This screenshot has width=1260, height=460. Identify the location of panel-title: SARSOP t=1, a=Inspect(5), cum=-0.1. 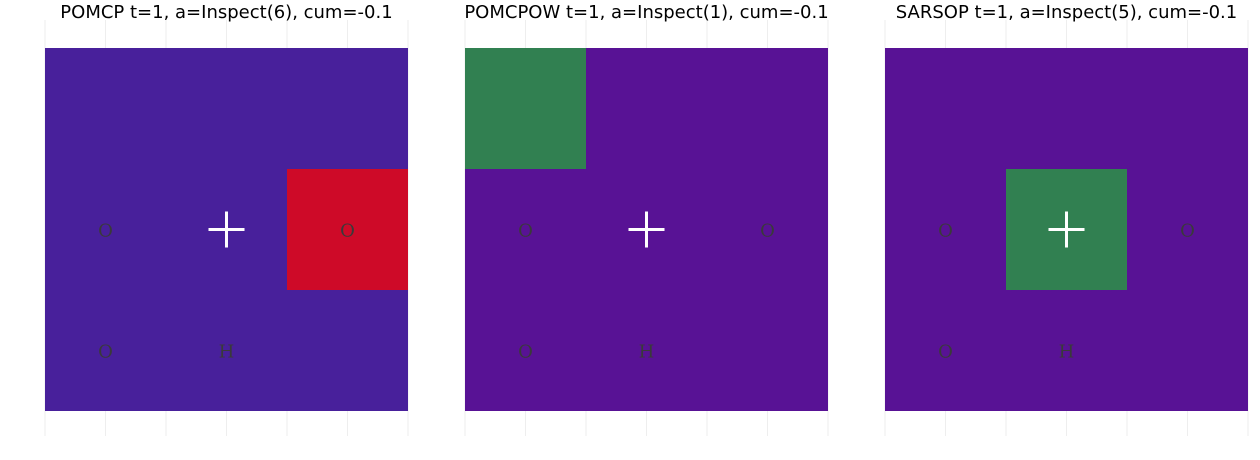
(1066, 12).